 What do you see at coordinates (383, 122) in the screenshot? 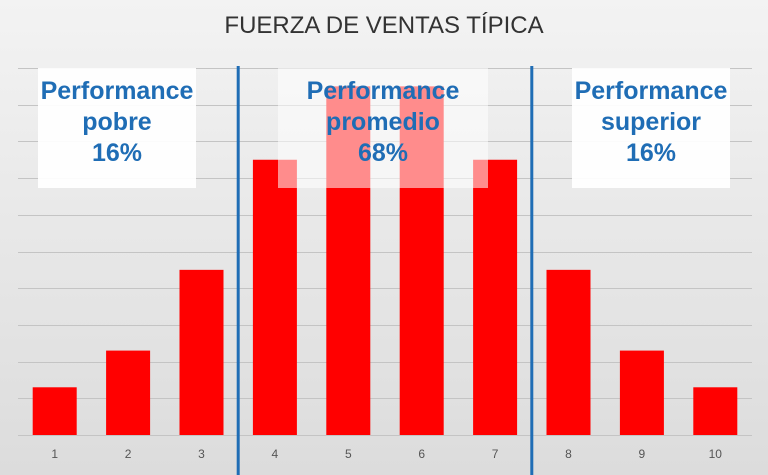
I see `annotation-promedio-line2: promedio` at bounding box center [383, 122].